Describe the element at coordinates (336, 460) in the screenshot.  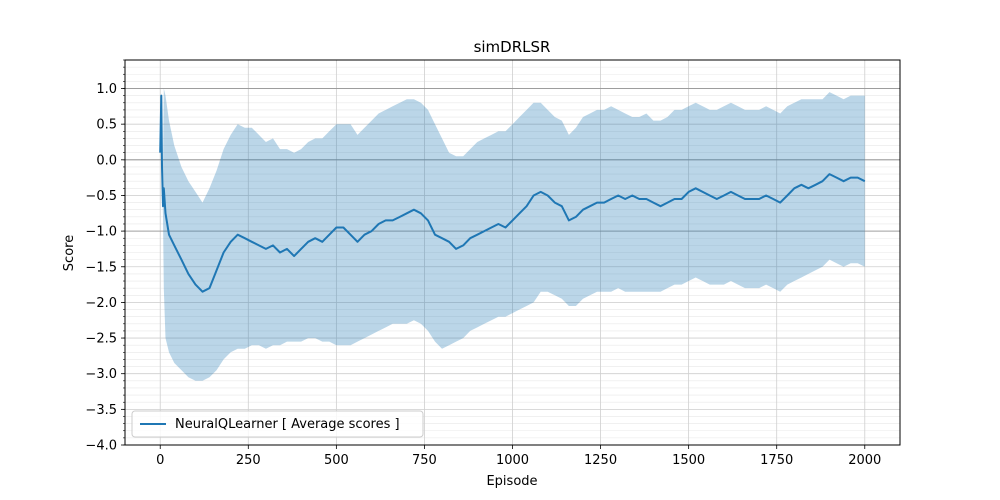
I see `x-tick-label: 500` at that location.